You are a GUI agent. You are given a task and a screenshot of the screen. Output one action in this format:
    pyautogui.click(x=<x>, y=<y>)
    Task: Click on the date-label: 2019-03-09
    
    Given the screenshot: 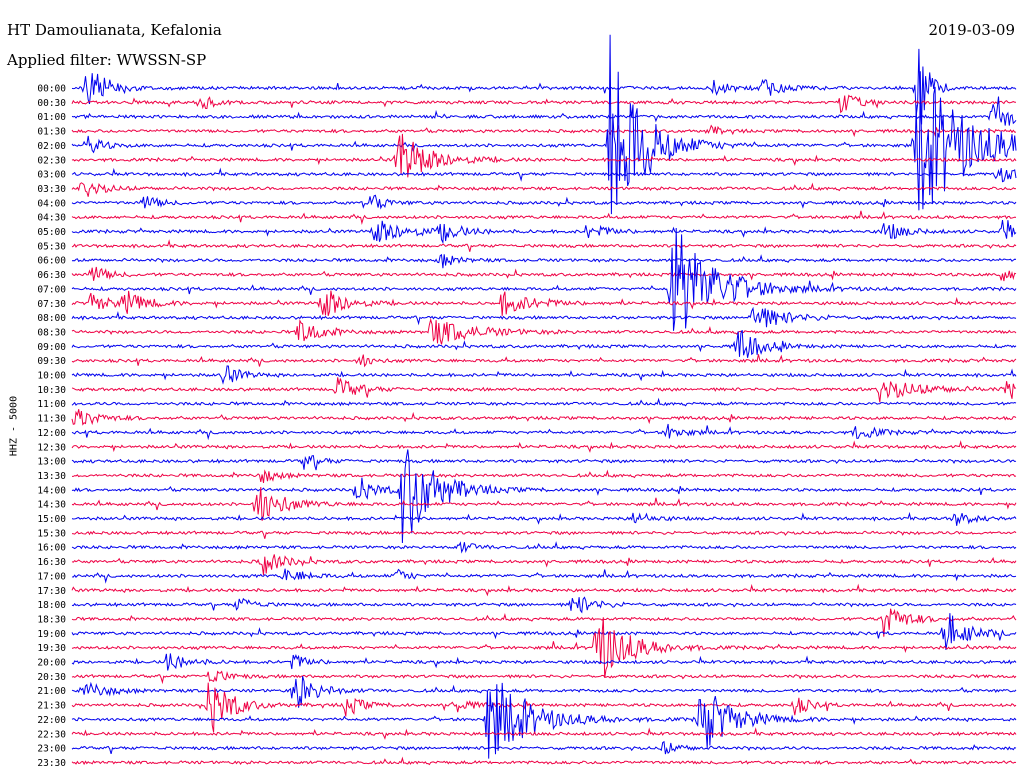 What is the action you would take?
    pyautogui.click(x=971, y=30)
    